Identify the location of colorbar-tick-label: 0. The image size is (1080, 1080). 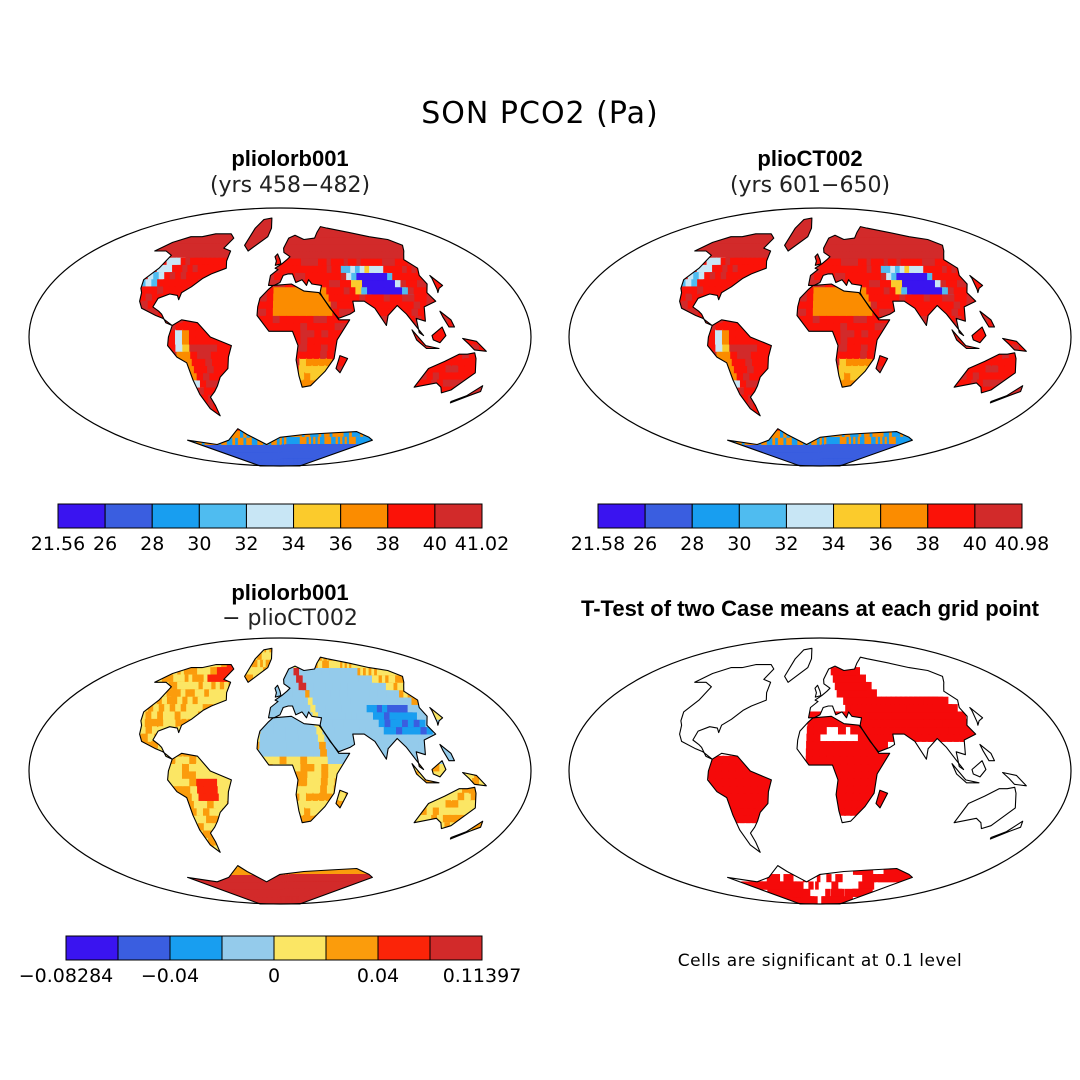
(274, 976).